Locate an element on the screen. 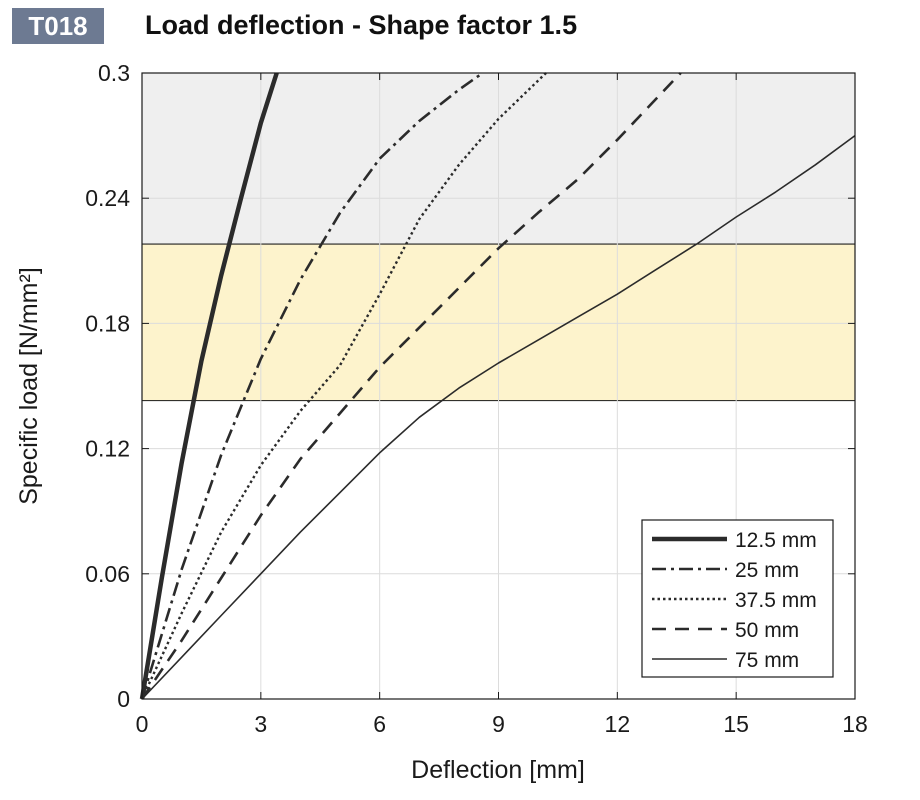 This screenshot has width=920, height=800. legend-label-3: 50 mm is located at coordinates (767, 630).